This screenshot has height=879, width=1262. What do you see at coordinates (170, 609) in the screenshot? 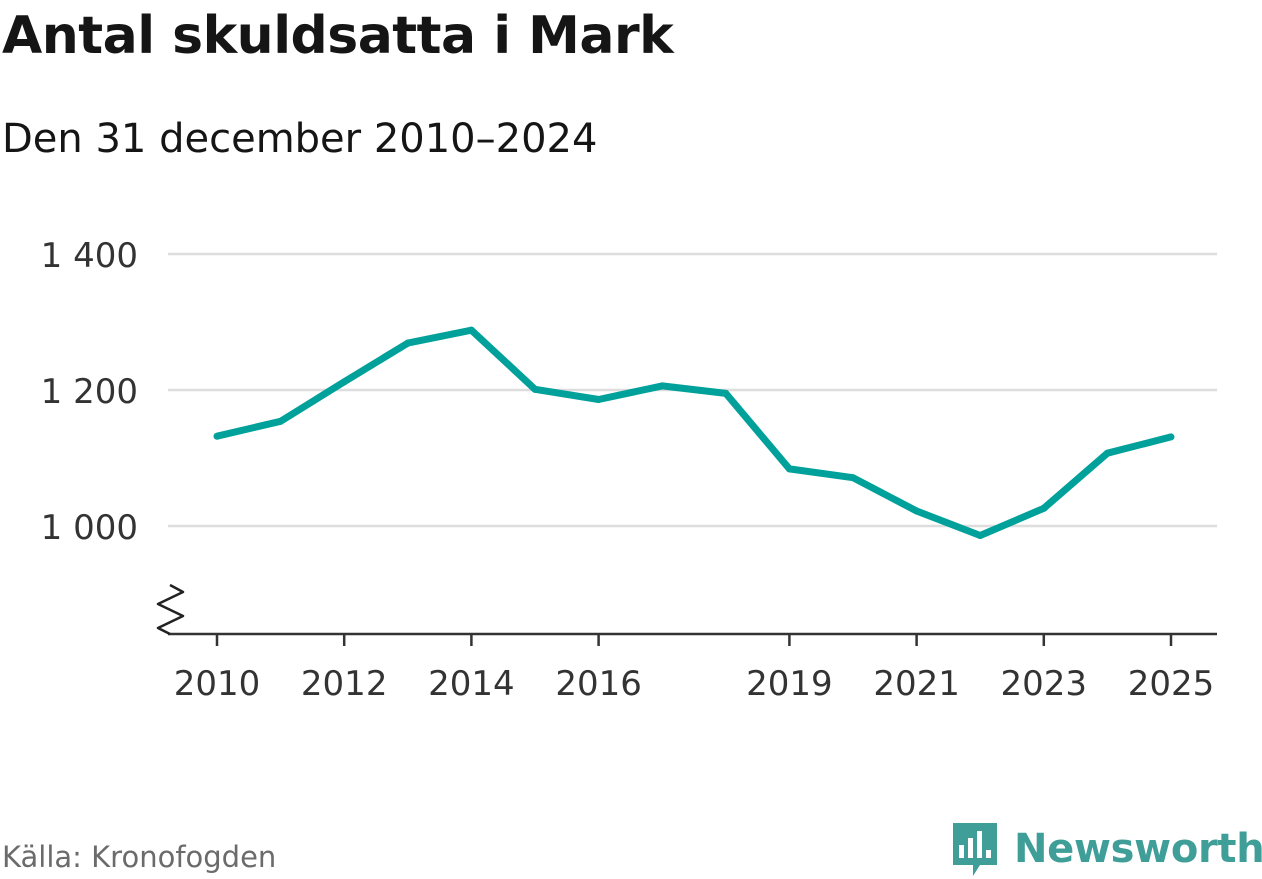
I see `axis-break-icon` at bounding box center [170, 609].